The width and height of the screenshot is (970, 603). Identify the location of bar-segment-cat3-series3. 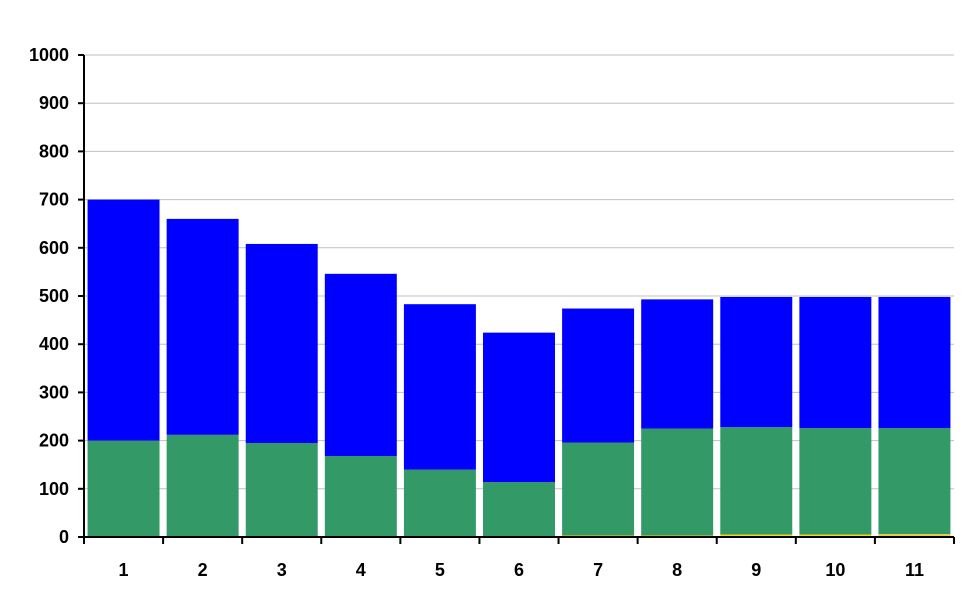
(281, 490).